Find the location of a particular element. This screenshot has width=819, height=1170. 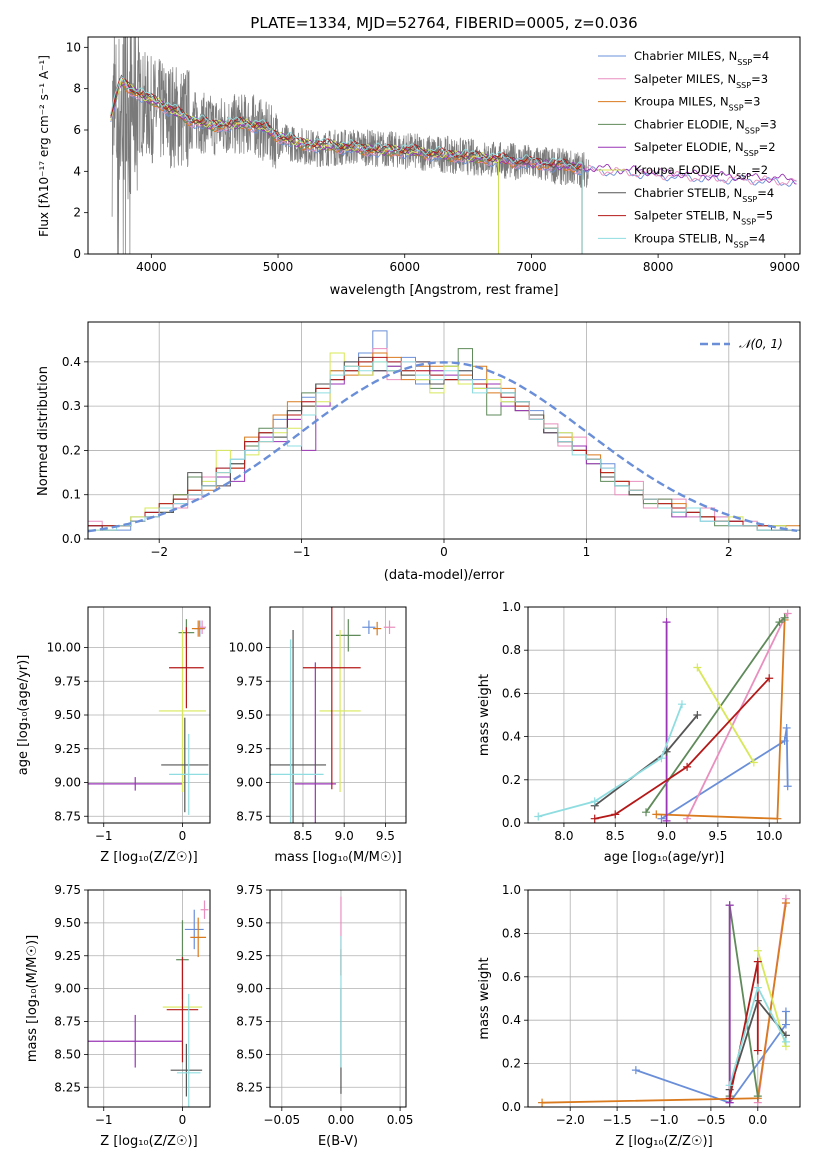

weight-line-kroupa-elodie is located at coordinates (725, 715).